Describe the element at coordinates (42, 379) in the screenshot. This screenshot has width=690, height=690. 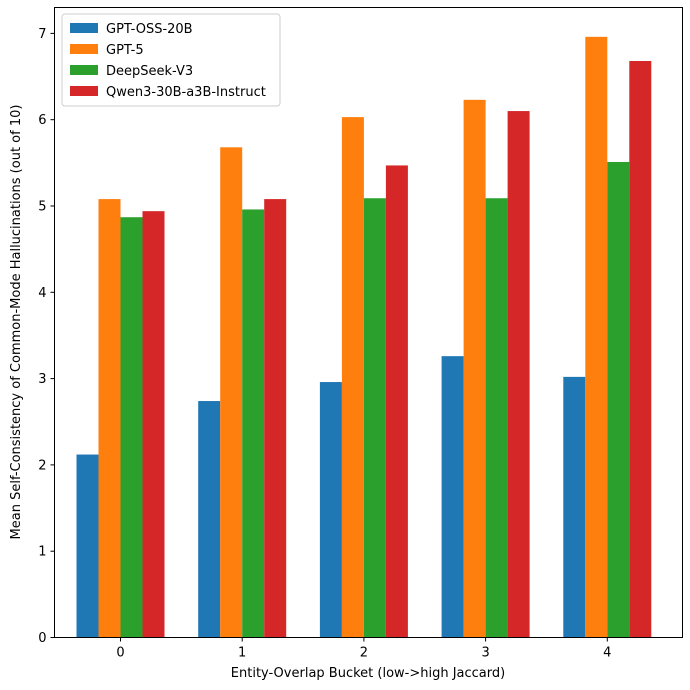
I see `y-tick-label: 3` at that location.